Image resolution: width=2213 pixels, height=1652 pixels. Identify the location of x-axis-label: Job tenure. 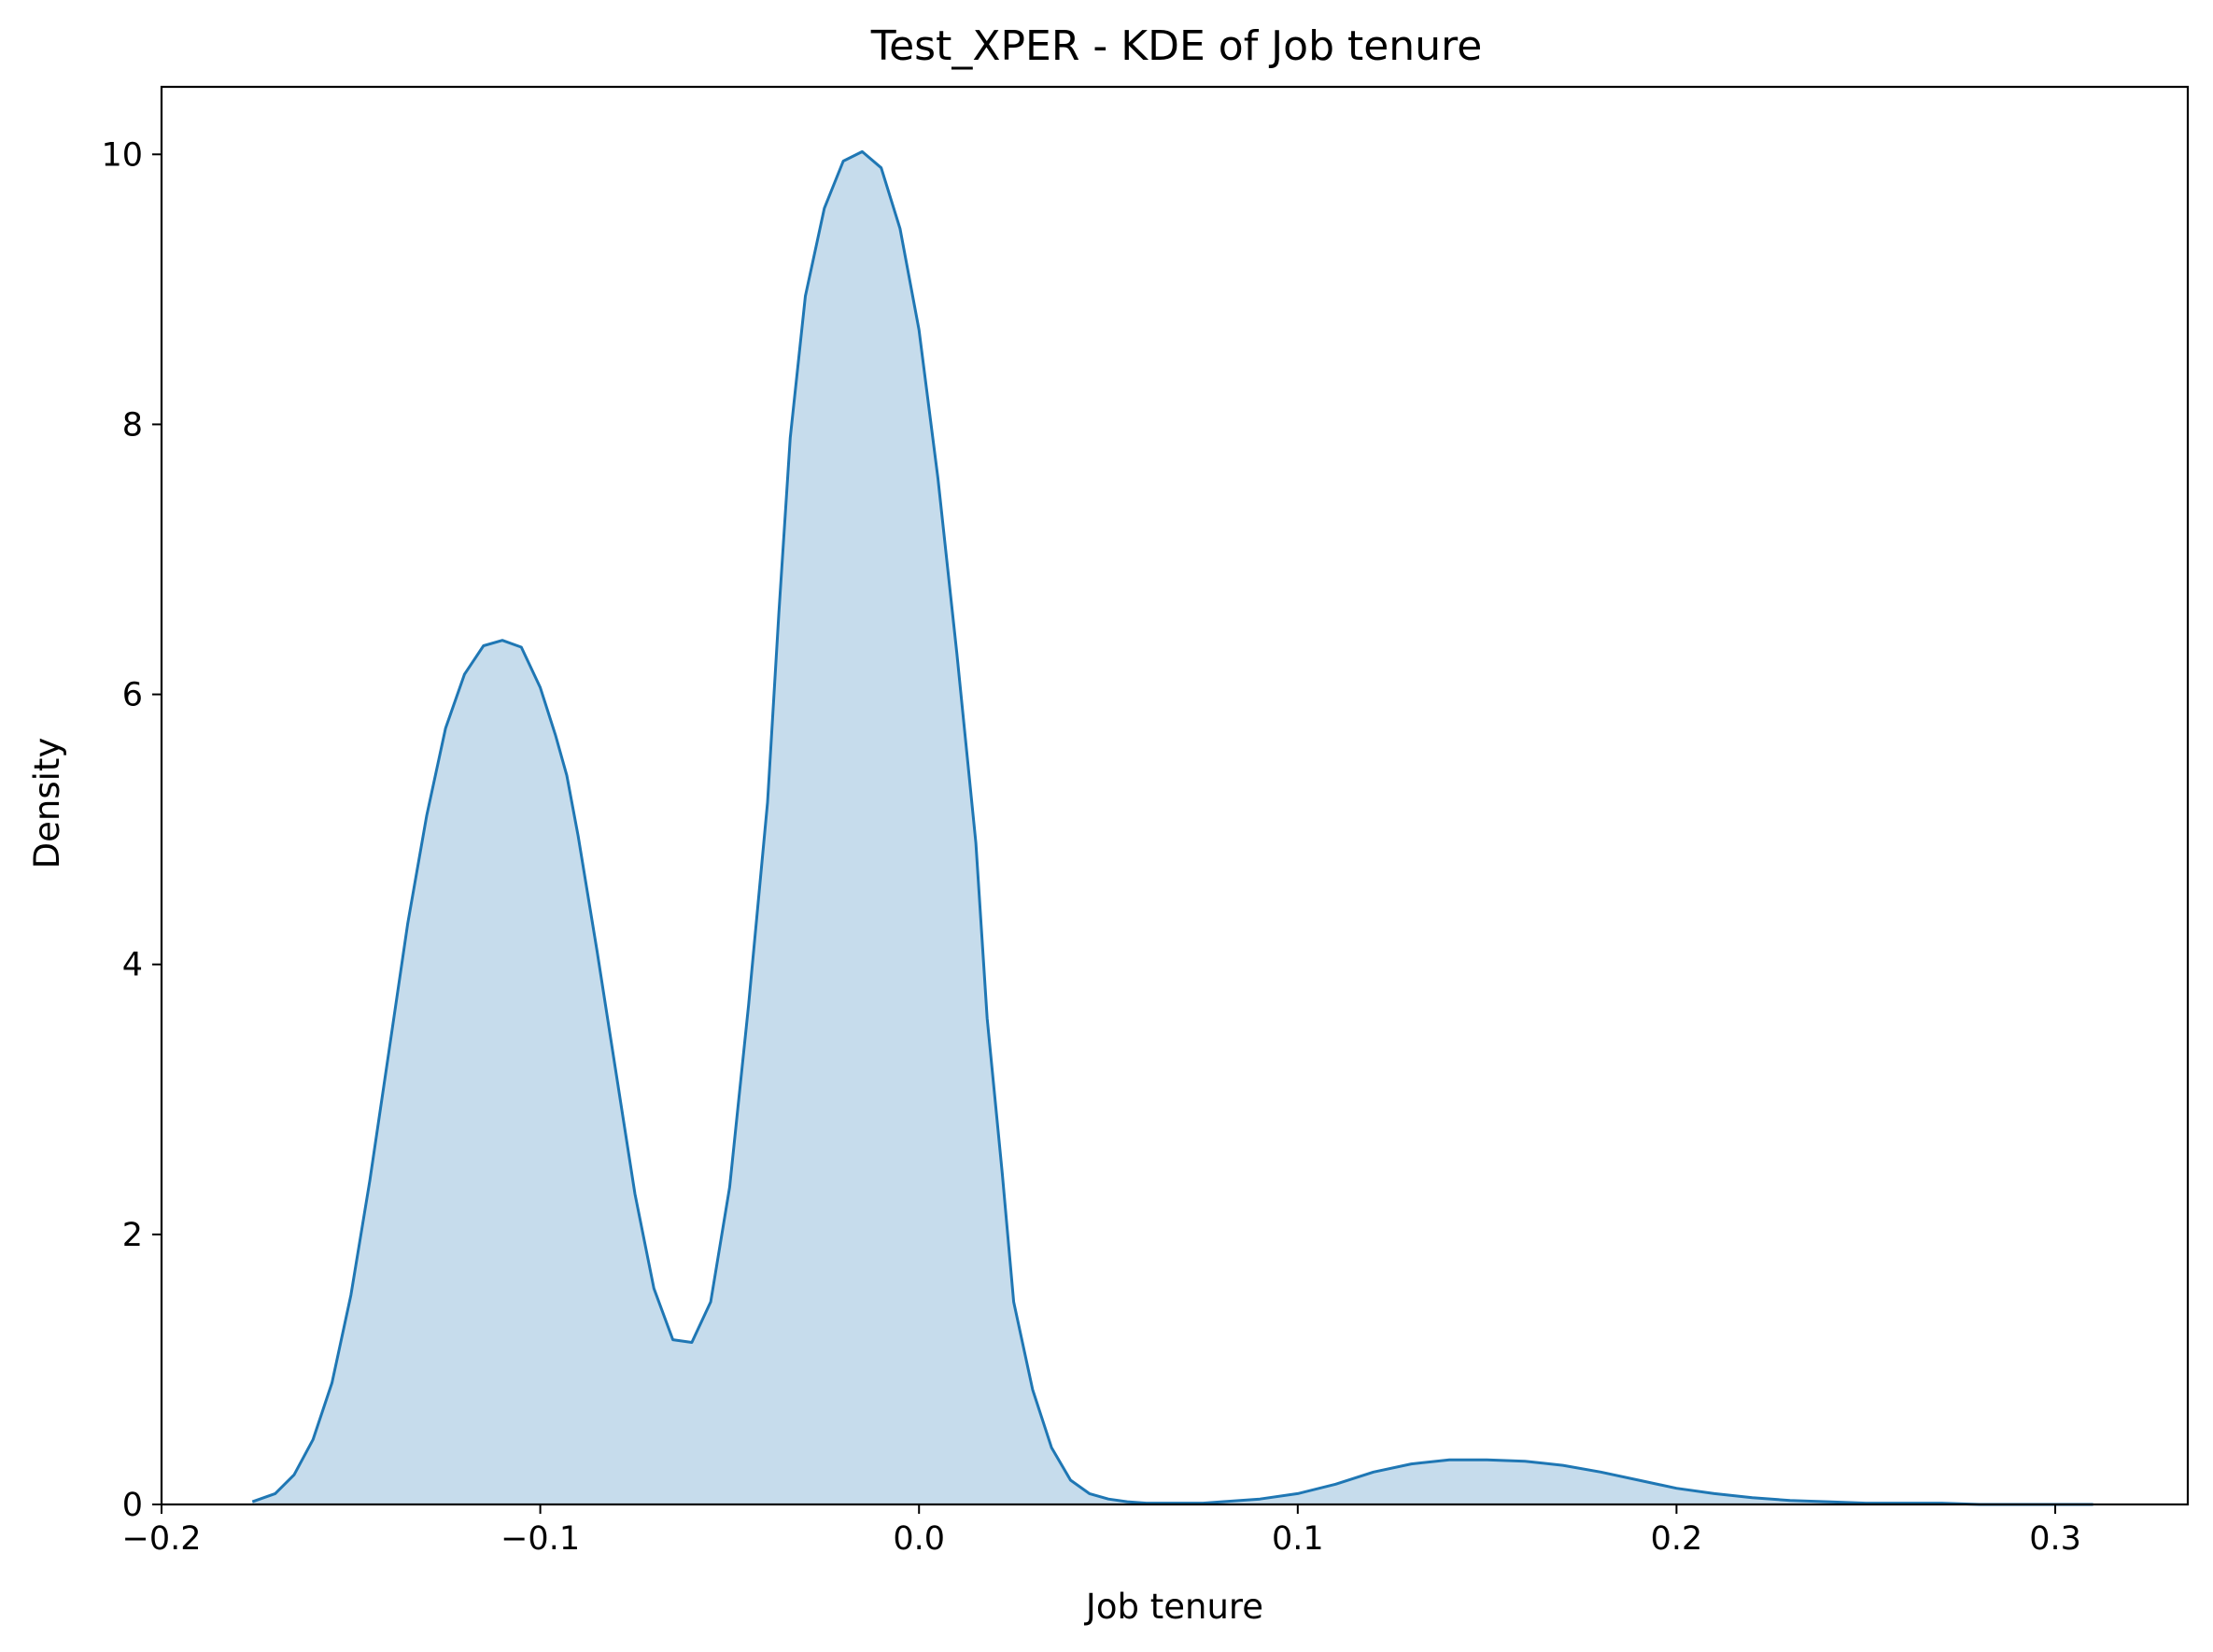
(1174, 1607).